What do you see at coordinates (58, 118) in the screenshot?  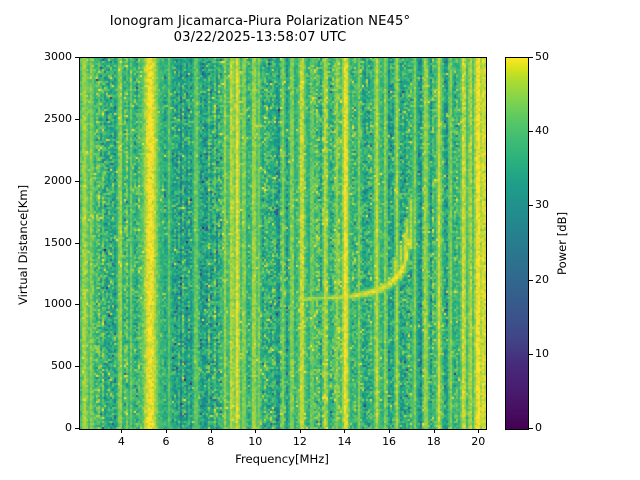 I see `y-tick-label: 2500` at bounding box center [58, 118].